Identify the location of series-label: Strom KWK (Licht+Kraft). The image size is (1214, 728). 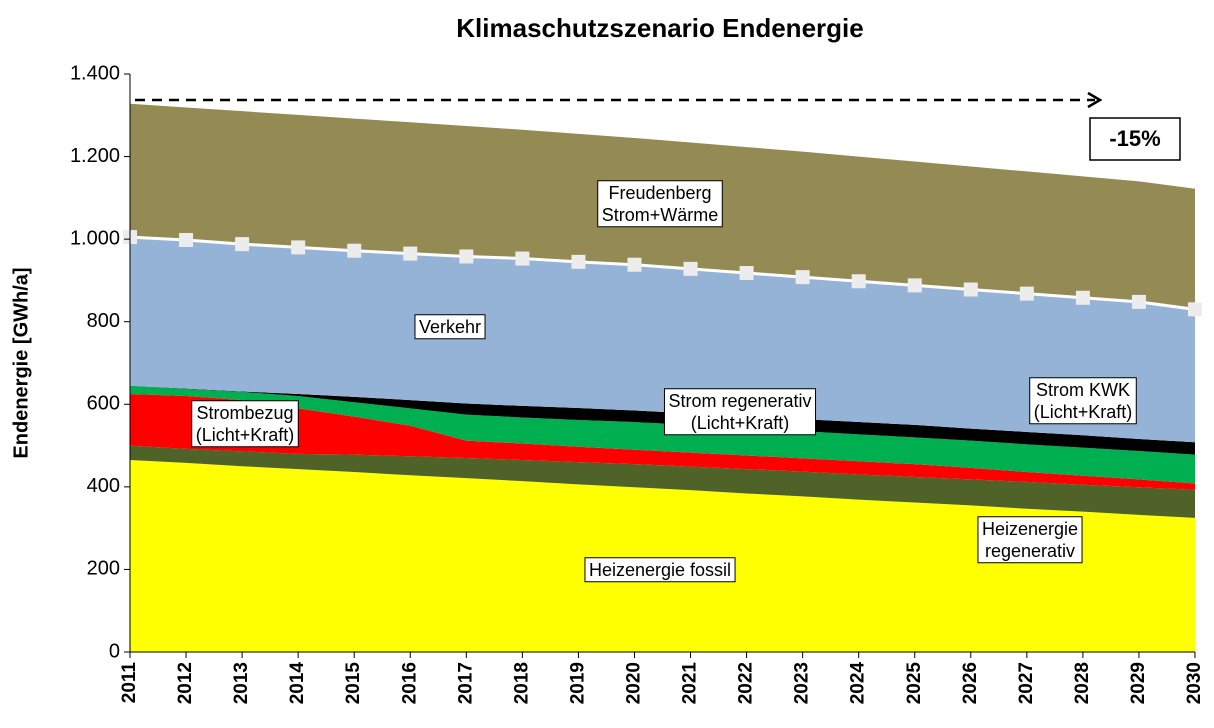
(1083, 401).